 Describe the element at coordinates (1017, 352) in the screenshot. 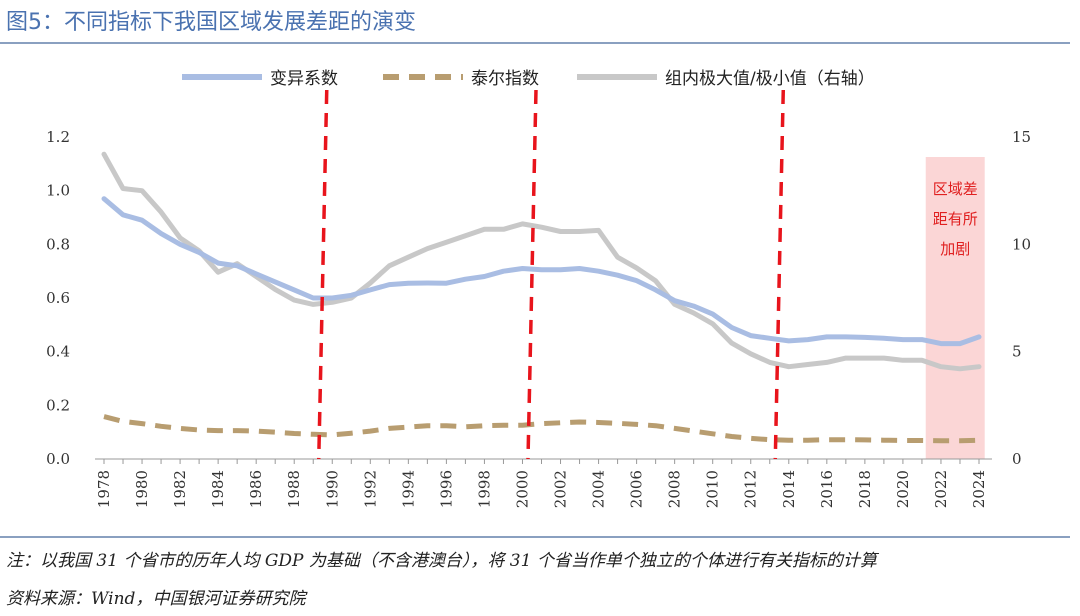

I see `y-right-tick-label: 5` at that location.